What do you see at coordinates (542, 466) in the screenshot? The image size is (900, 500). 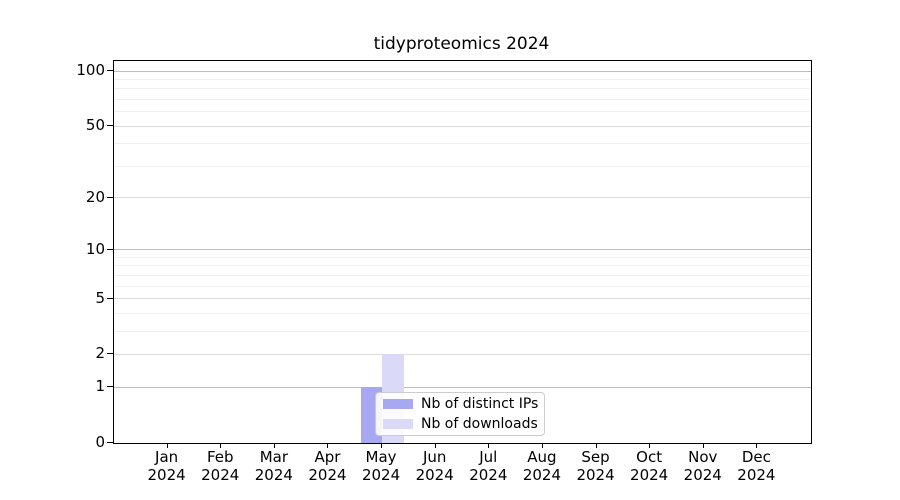 I see `x-axis-tick-label: Aug 2024` at bounding box center [542, 466].